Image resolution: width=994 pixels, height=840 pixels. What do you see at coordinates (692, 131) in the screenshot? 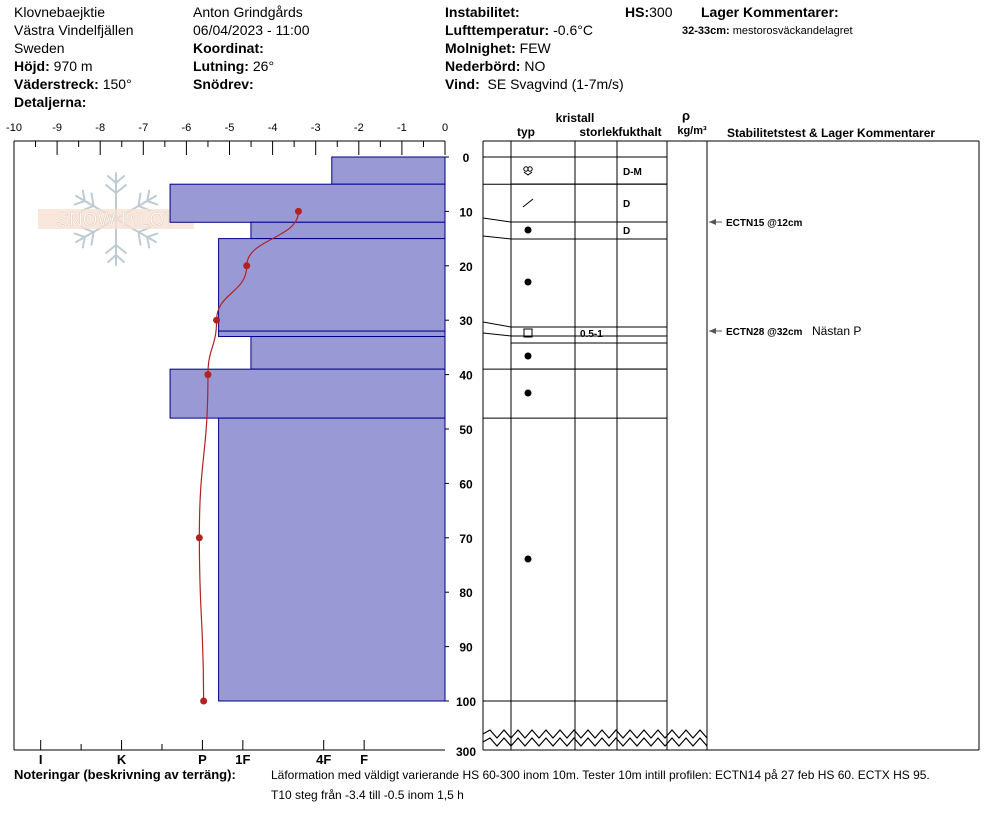
I see `col-header-density-unit: kg/m³` at bounding box center [692, 131].